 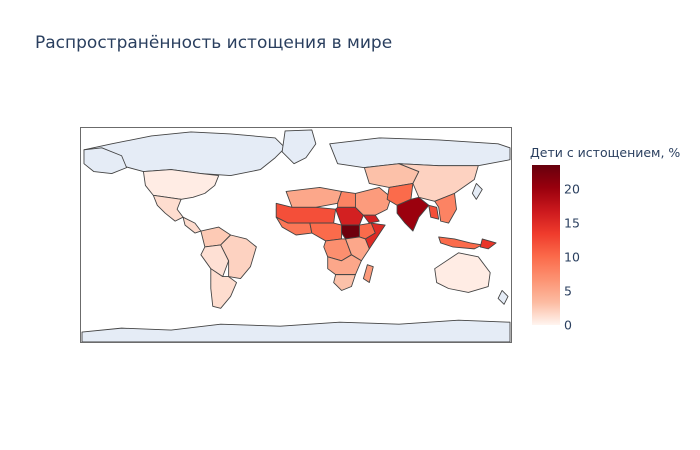 What do you see at coordinates (546, 245) in the screenshot?
I see `colorbar-gradient` at bounding box center [546, 245].